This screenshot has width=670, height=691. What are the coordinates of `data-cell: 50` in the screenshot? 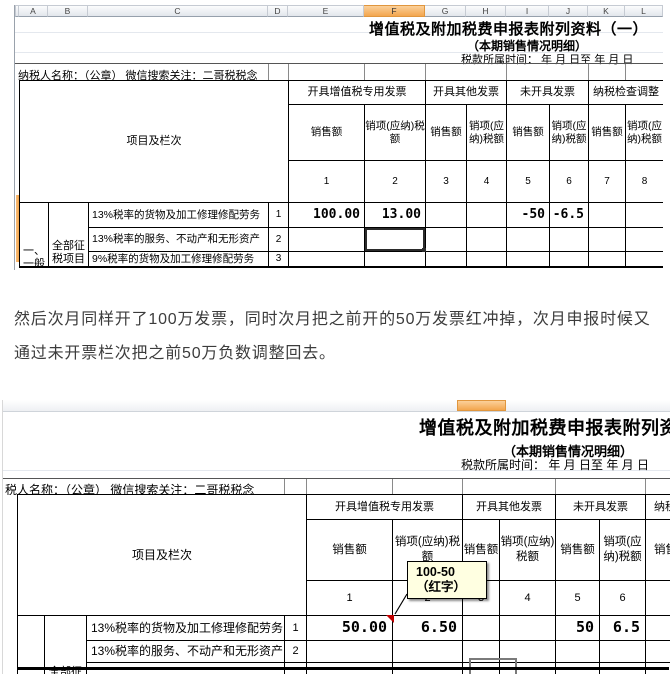 It's located at (578, 628).